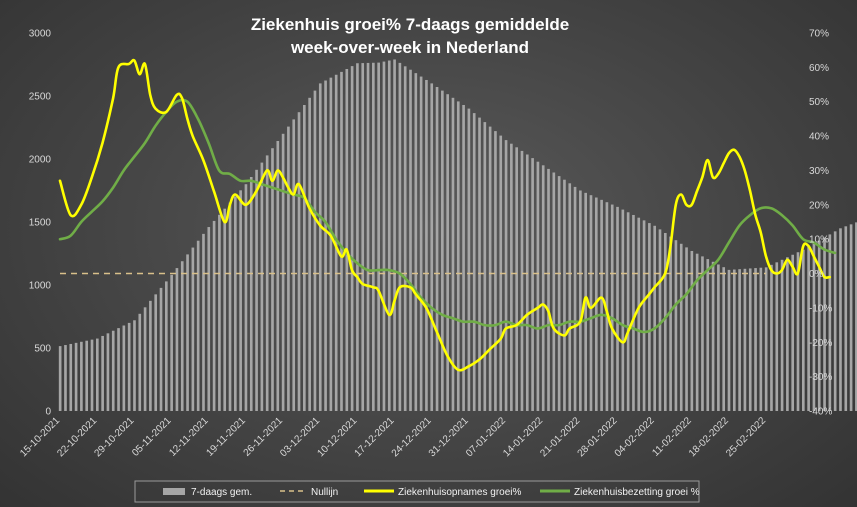 The image size is (857, 507). Describe the element at coordinates (746, 437) in the screenshot. I see `x-tick-label: 25-02-2022` at that location.